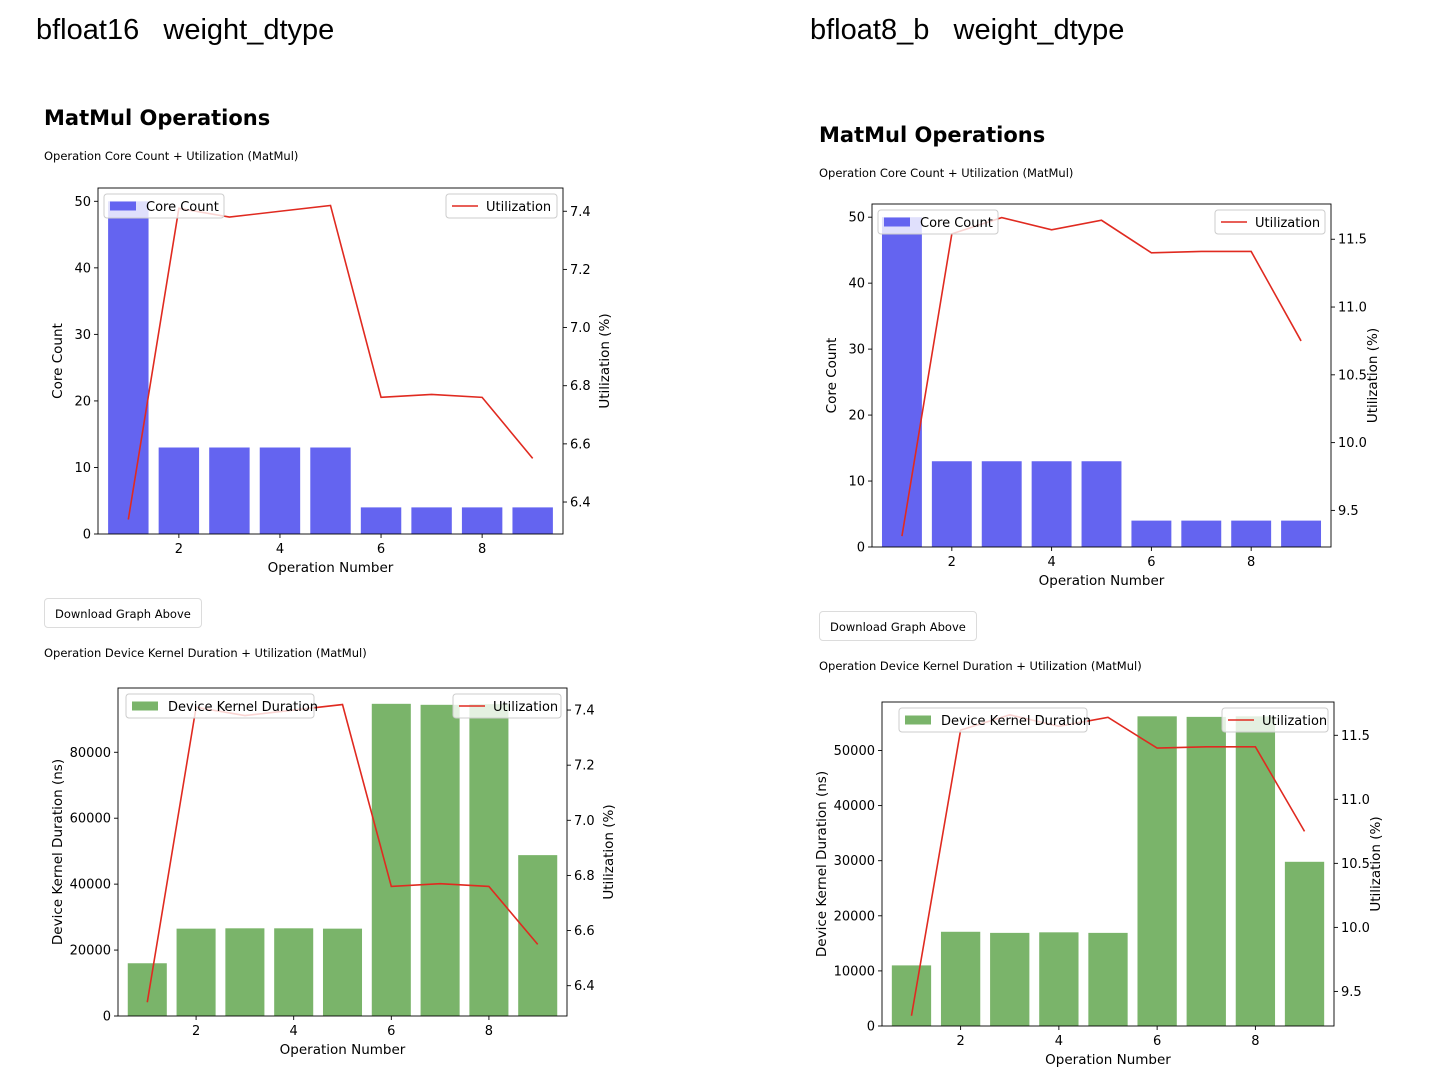  What do you see at coordinates (381, 549) in the screenshot?
I see `x-tick-label: 6` at bounding box center [381, 549].